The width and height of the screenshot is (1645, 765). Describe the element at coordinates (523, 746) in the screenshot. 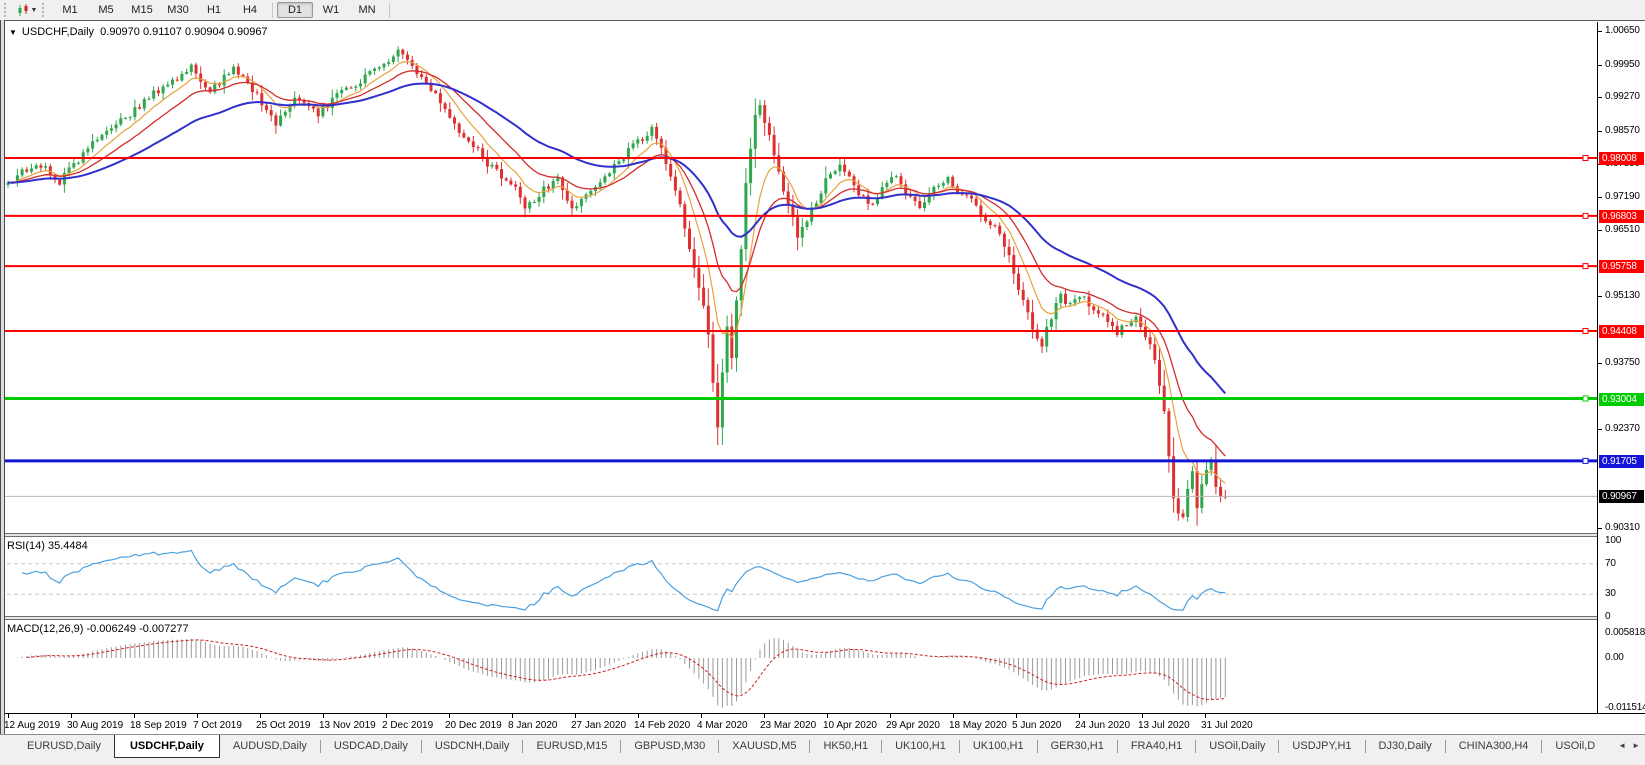

I see `tab-separator` at that location.